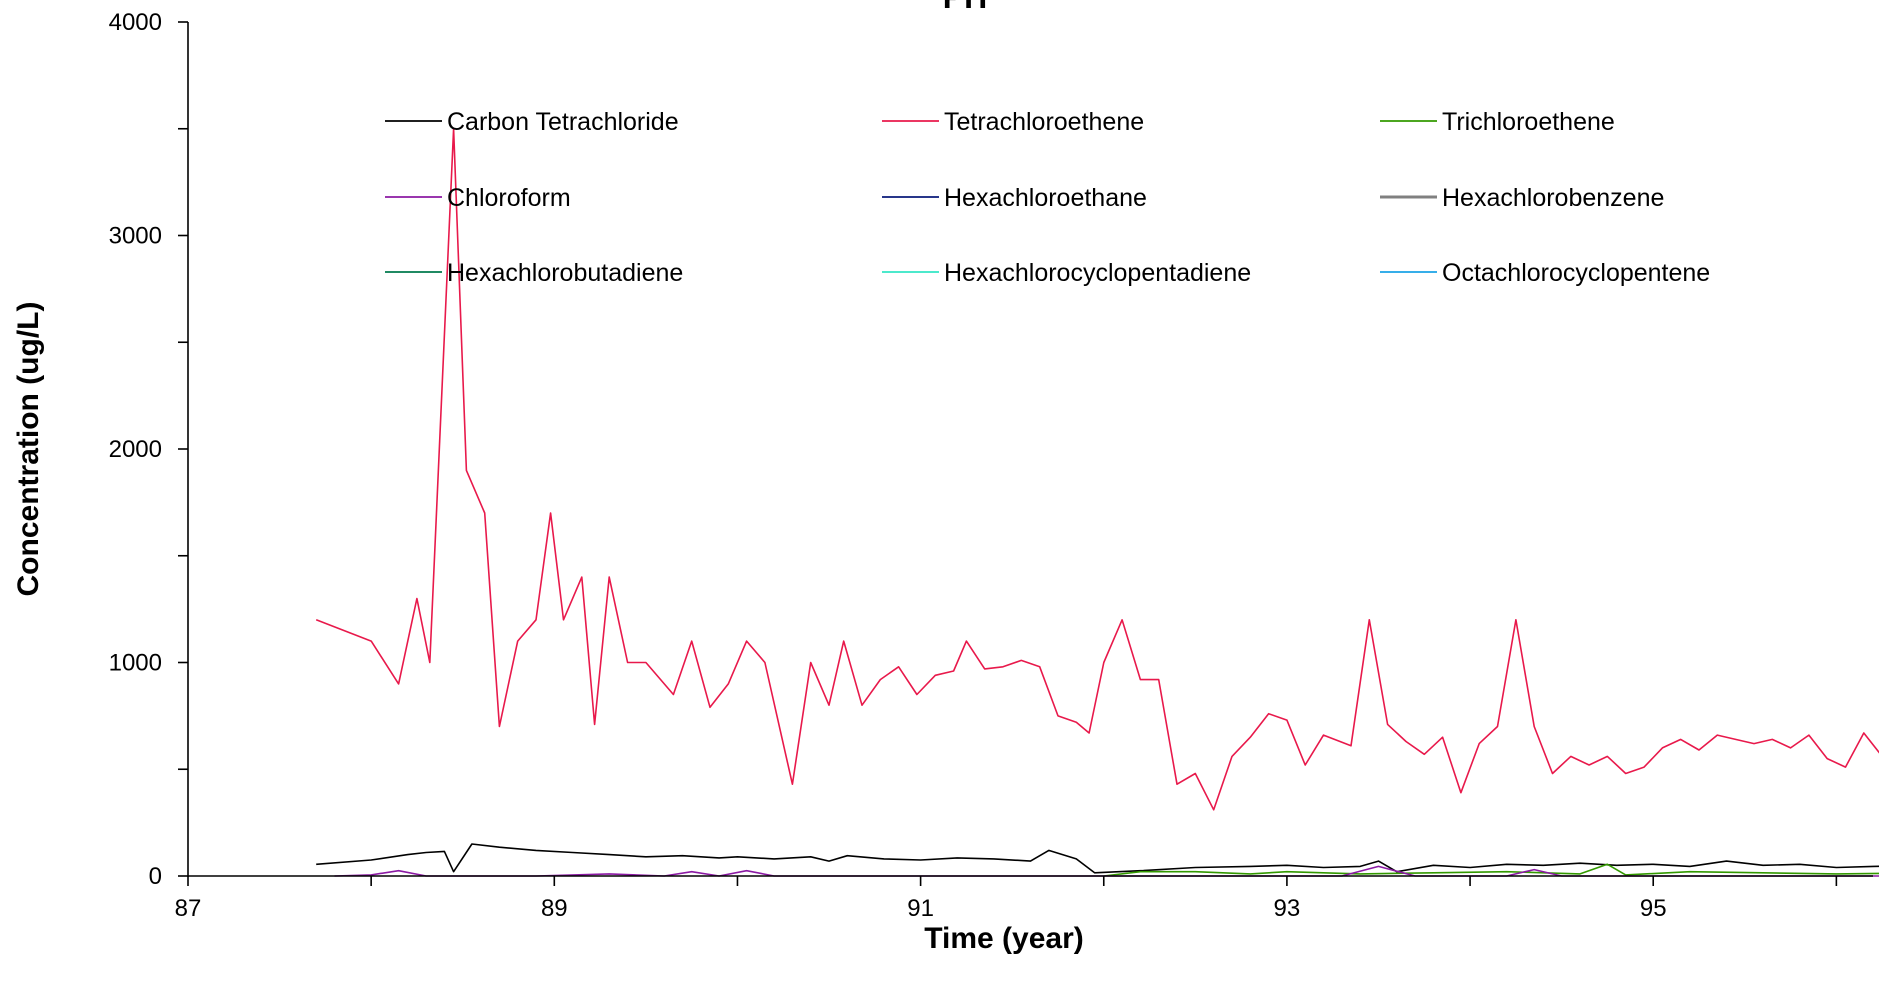 Image resolution: width=1879 pixels, height=991 pixels. Describe the element at coordinates (1653, 908) in the screenshot. I see `x-tick-label: 95` at that location.